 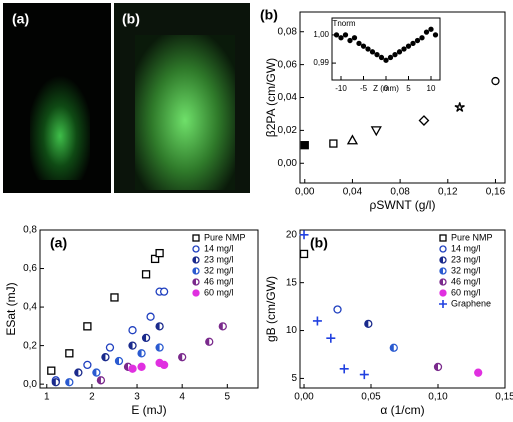 I want to click on x-tick-label: 0,16, so click(x=496, y=192).